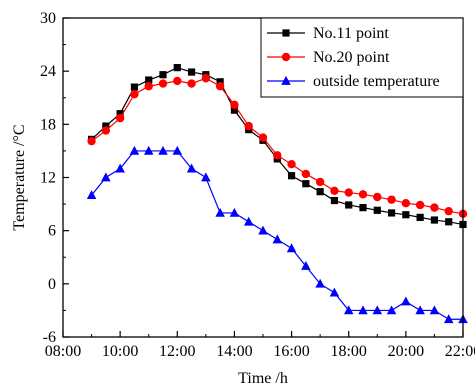 The image size is (475, 392). Describe the element at coordinates (351, 33) in the screenshot. I see `legend-label: No.11 point` at that location.